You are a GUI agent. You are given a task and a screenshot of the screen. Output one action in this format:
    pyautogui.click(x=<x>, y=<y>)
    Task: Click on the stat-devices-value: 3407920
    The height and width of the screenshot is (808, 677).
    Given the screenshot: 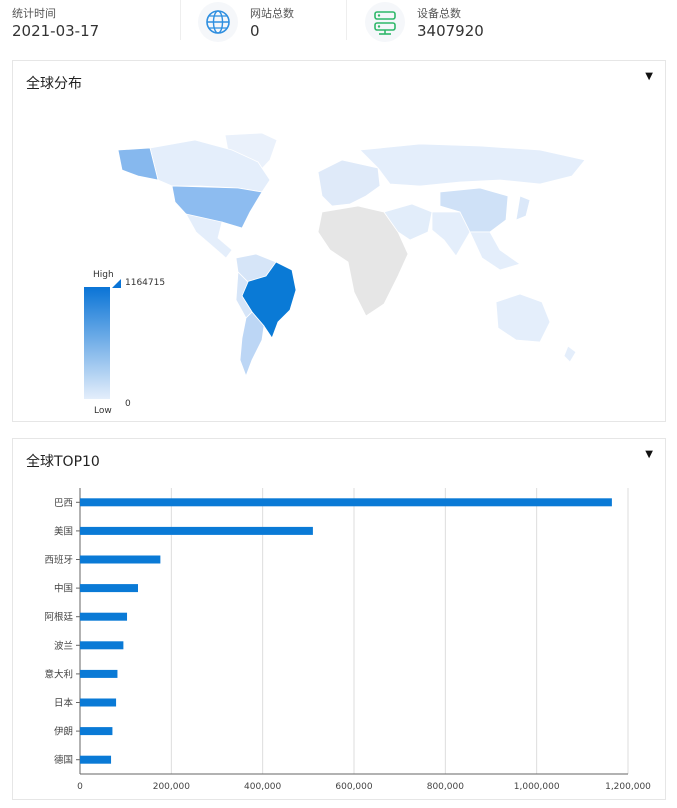 What is the action you would take?
    pyautogui.click(x=450, y=31)
    